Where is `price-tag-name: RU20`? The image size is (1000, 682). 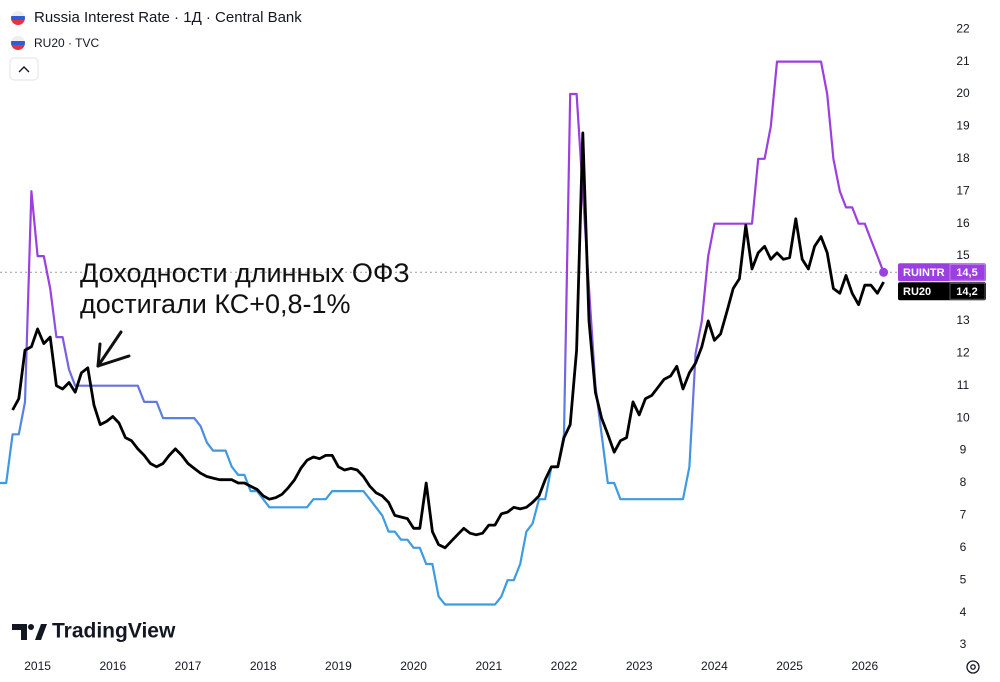 price-tag-name: RU20 is located at coordinates (917, 292).